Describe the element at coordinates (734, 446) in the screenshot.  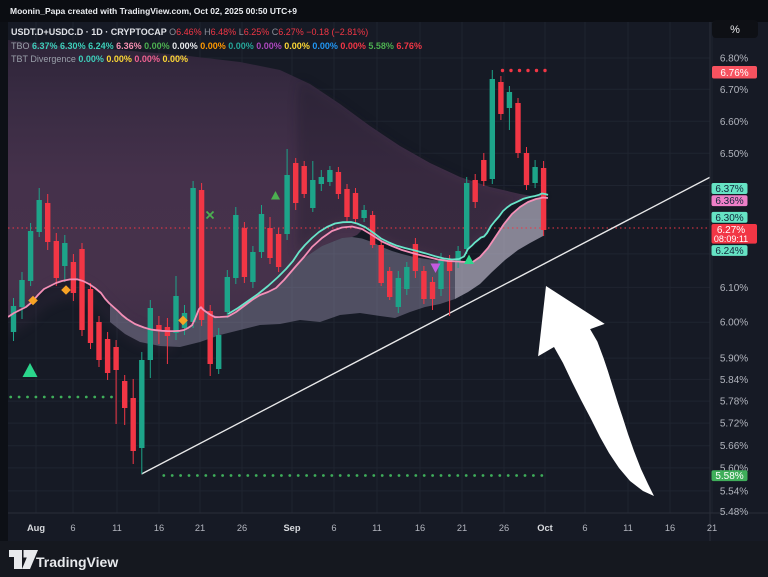
I see `svg-text: 5.66%` at that location.